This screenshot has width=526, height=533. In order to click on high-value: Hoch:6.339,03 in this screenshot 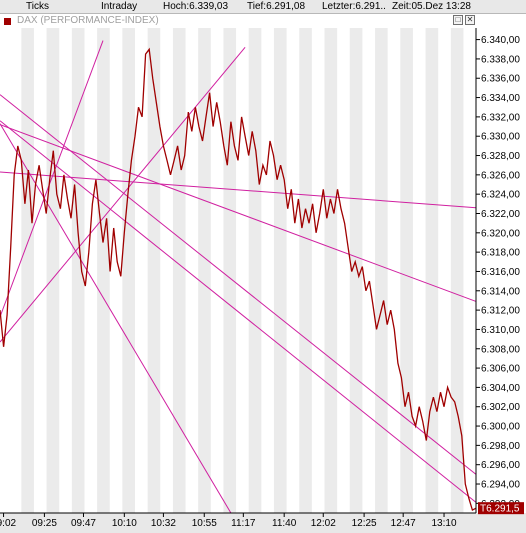, I will do `click(196, 6)`.